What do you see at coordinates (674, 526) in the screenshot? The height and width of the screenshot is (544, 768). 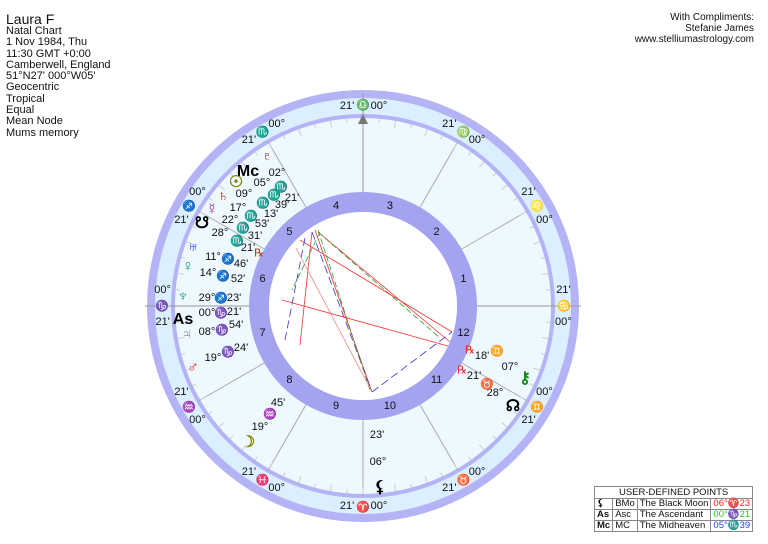 I see `point-name: The Midheaven` at bounding box center [674, 526].